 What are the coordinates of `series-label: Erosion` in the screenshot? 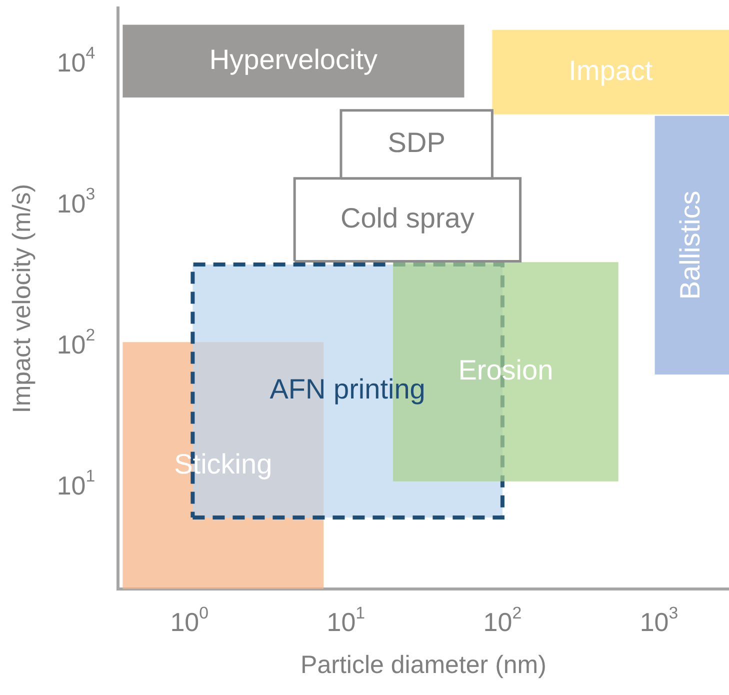 It's located at (506, 370).